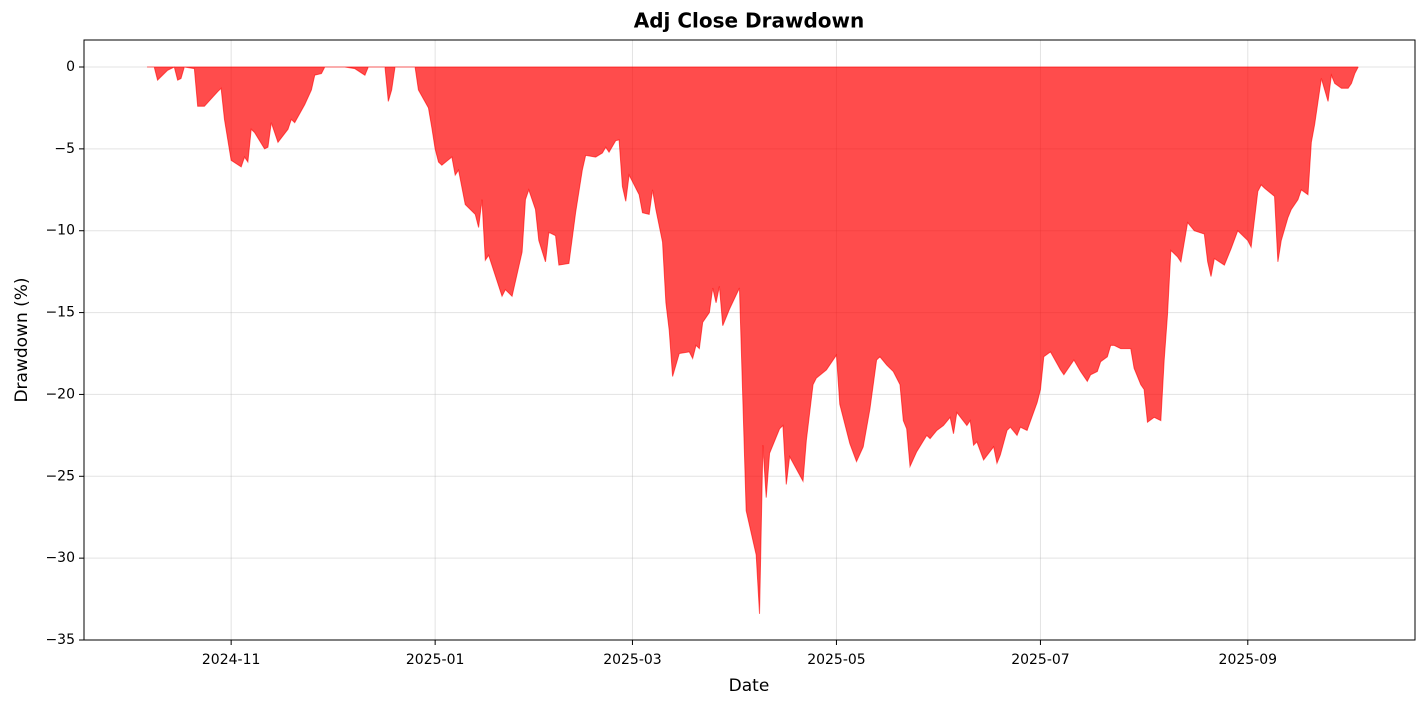  What do you see at coordinates (60, 558) in the screenshot?
I see `y-tick-label: −30` at bounding box center [60, 558].